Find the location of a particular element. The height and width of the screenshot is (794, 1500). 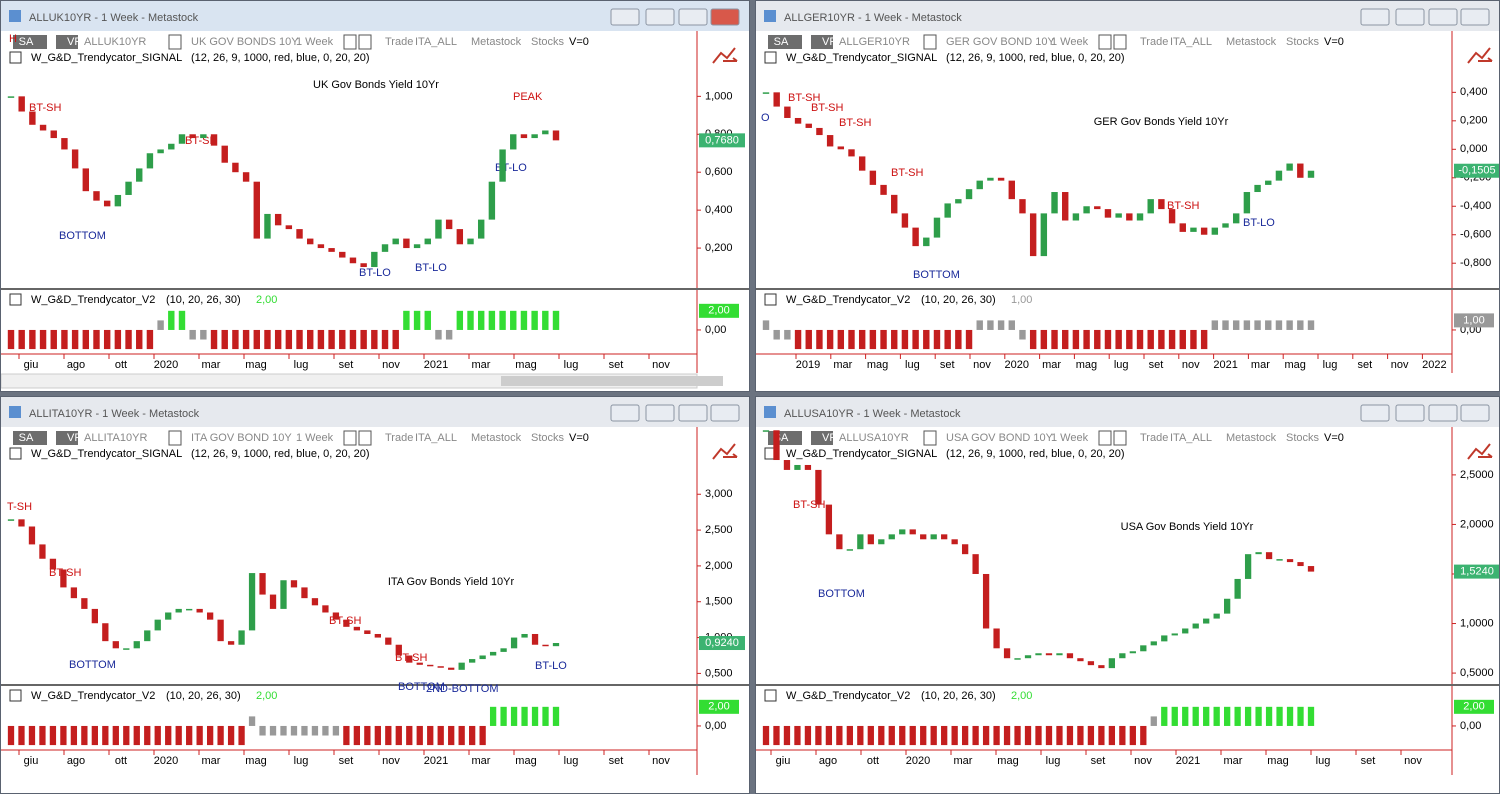

chart-title: USA Gov Bonds Yield 10Yr is located at coordinates (1187, 527).